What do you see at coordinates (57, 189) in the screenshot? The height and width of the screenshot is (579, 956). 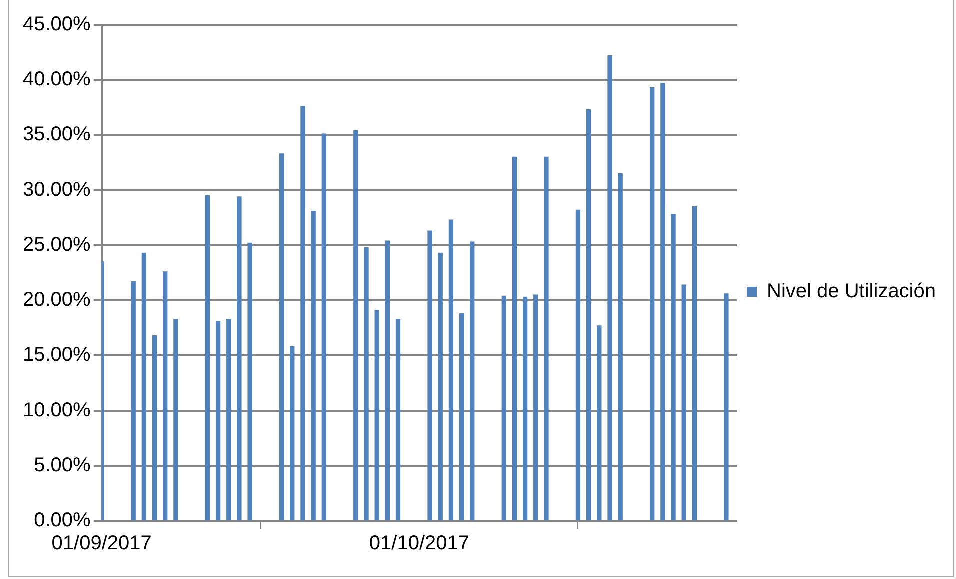 I see `y-tick-label: 30.00%` at bounding box center [57, 189].